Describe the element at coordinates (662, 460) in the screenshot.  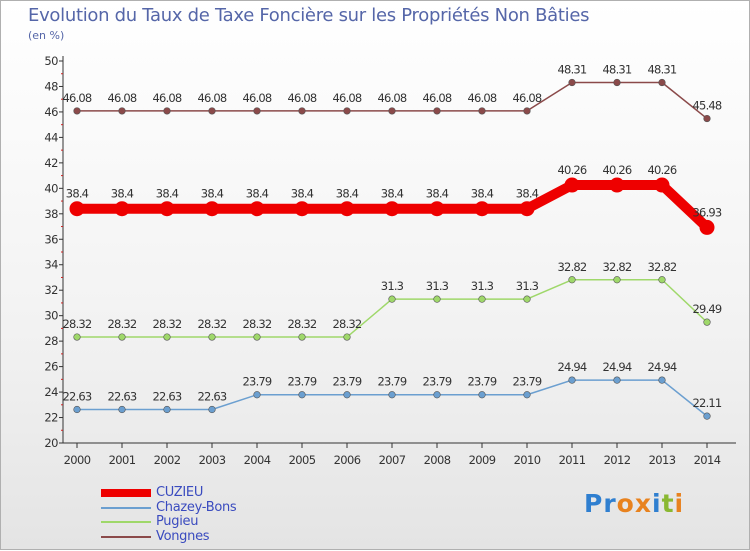
I see `x-tick-label: 2013` at that location.